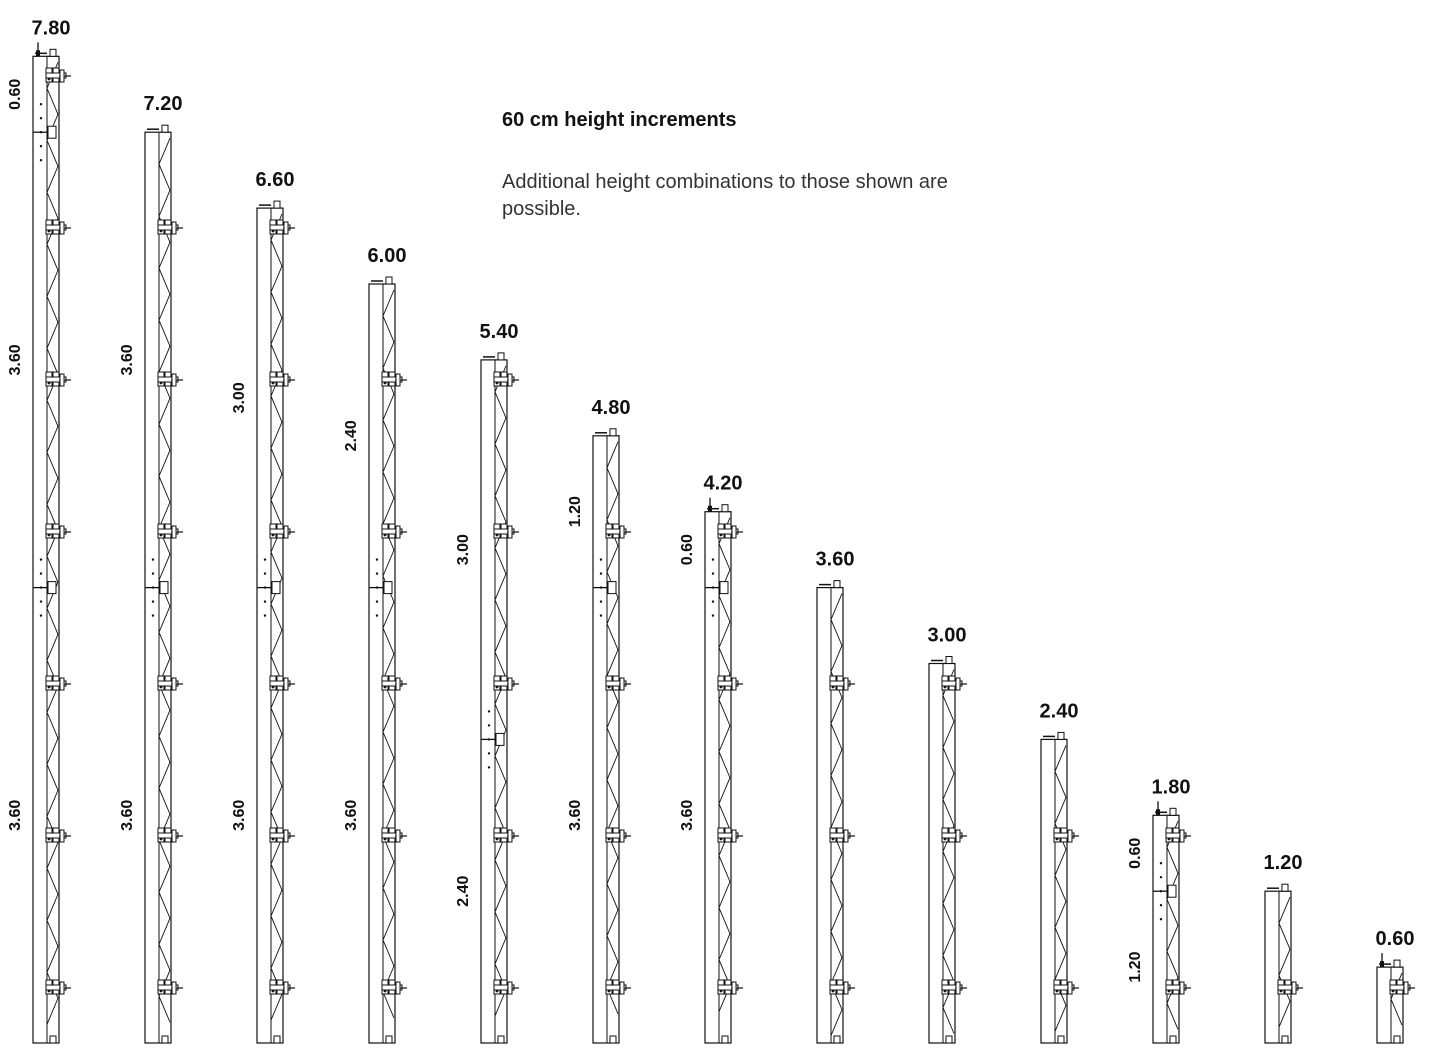  I want to click on panel-height-label: 6.00, so click(387, 256).